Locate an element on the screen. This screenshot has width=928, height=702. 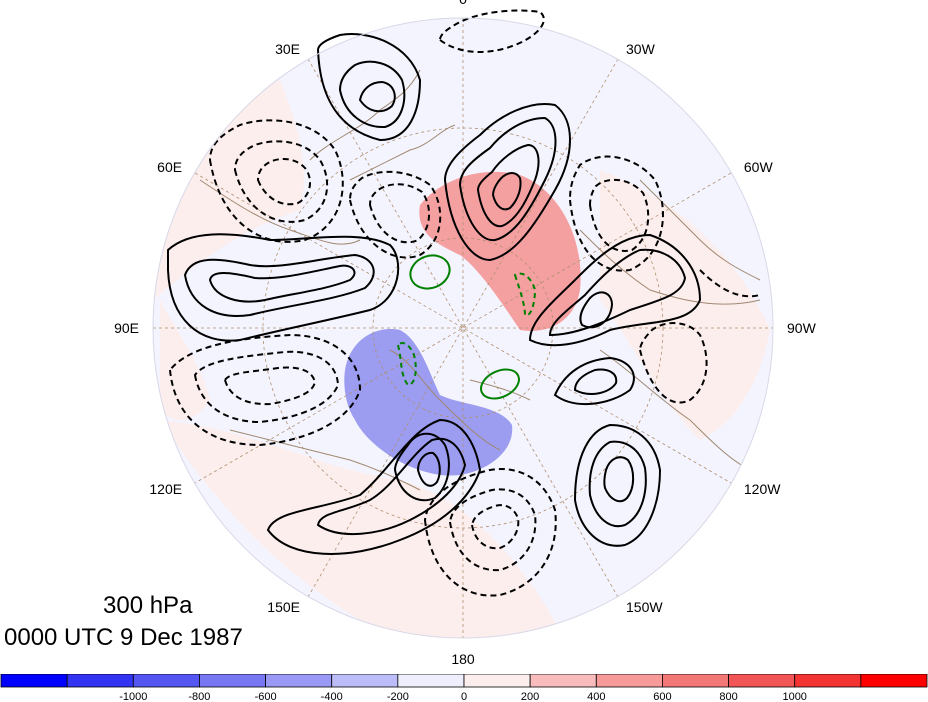
lon-label-6: 180 is located at coordinates (463, 659).